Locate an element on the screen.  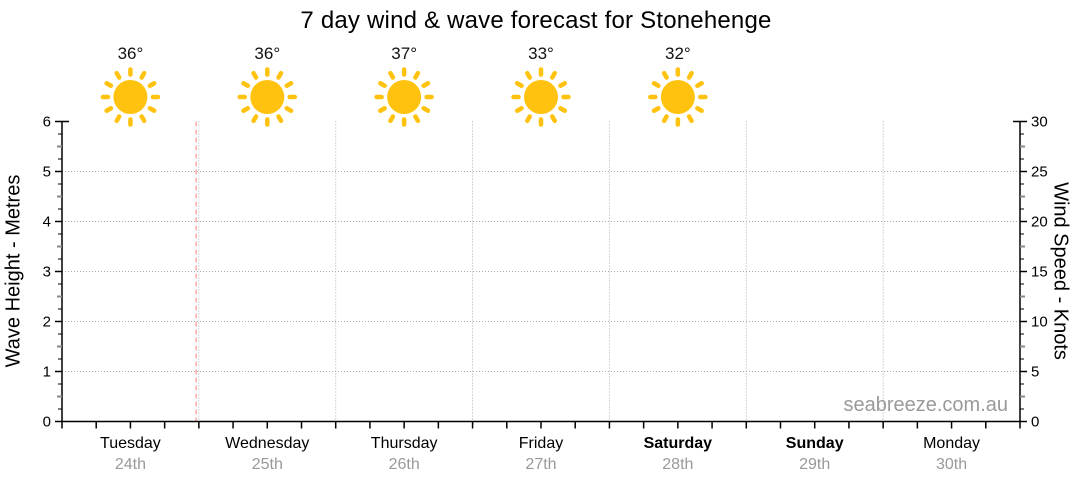
day-date-tuesday: 24th is located at coordinates (130, 464).